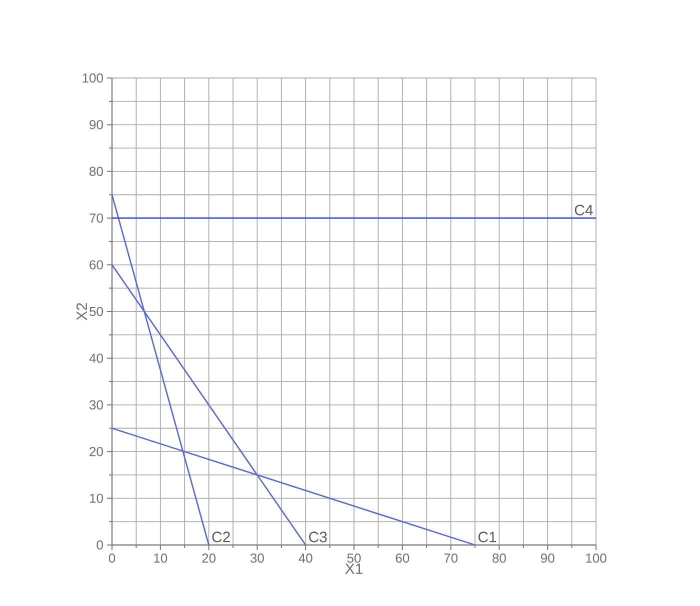  Describe the element at coordinates (96, 358) in the screenshot. I see `y-tick-label: 40` at that location.